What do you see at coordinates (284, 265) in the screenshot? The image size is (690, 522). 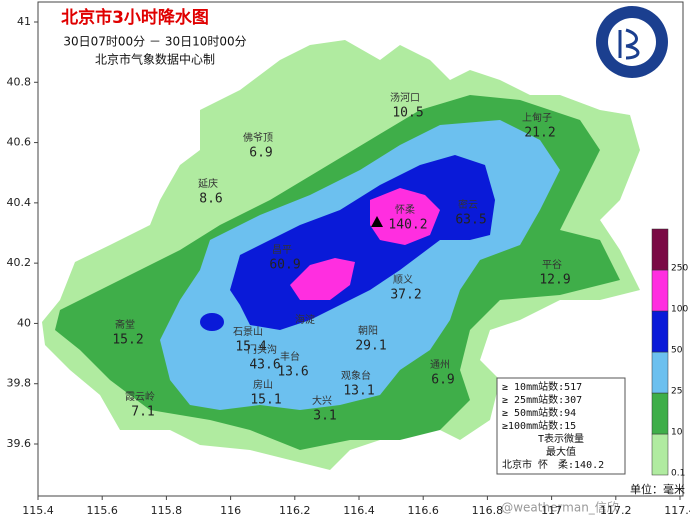 I see `station-value: 60.9` at bounding box center [284, 265].